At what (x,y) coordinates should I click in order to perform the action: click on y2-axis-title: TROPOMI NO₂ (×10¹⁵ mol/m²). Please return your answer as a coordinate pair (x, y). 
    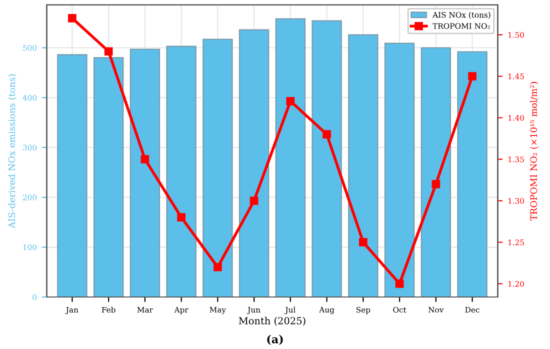
    Looking at the image, I should click on (534, 151).